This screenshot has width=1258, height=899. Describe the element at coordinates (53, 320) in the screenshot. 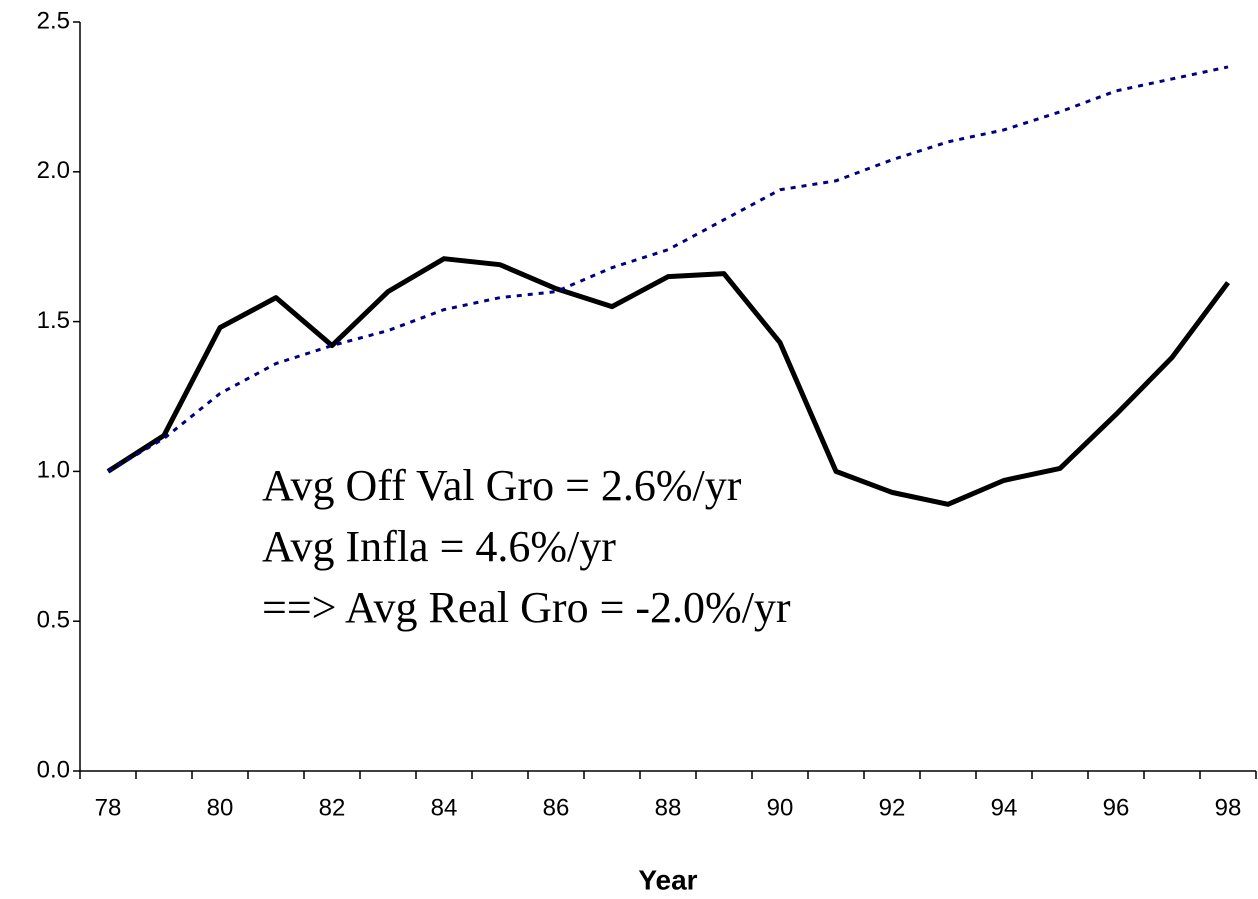

I see `y-tick-label: 1.5` at that location.